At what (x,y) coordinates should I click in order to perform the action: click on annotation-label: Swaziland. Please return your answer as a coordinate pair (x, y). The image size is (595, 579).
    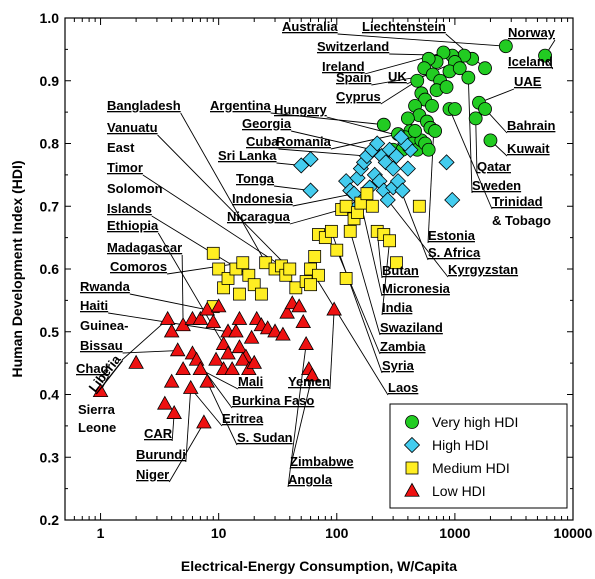
    Looking at the image, I should click on (411, 327).